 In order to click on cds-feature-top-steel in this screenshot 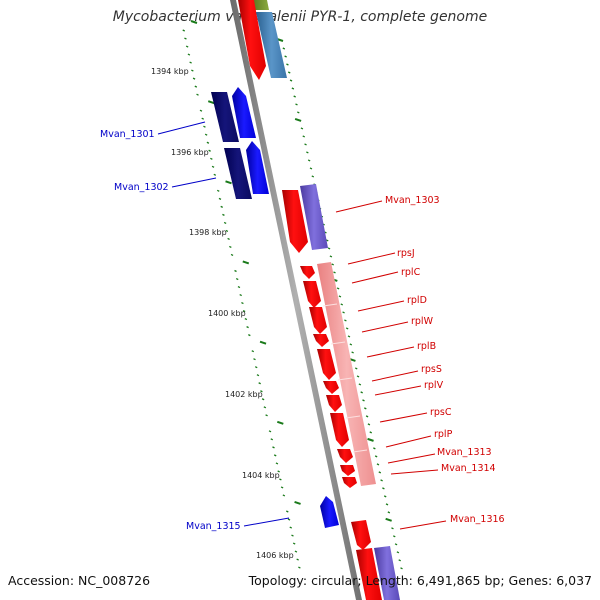, I will do `click(271, 45)`.